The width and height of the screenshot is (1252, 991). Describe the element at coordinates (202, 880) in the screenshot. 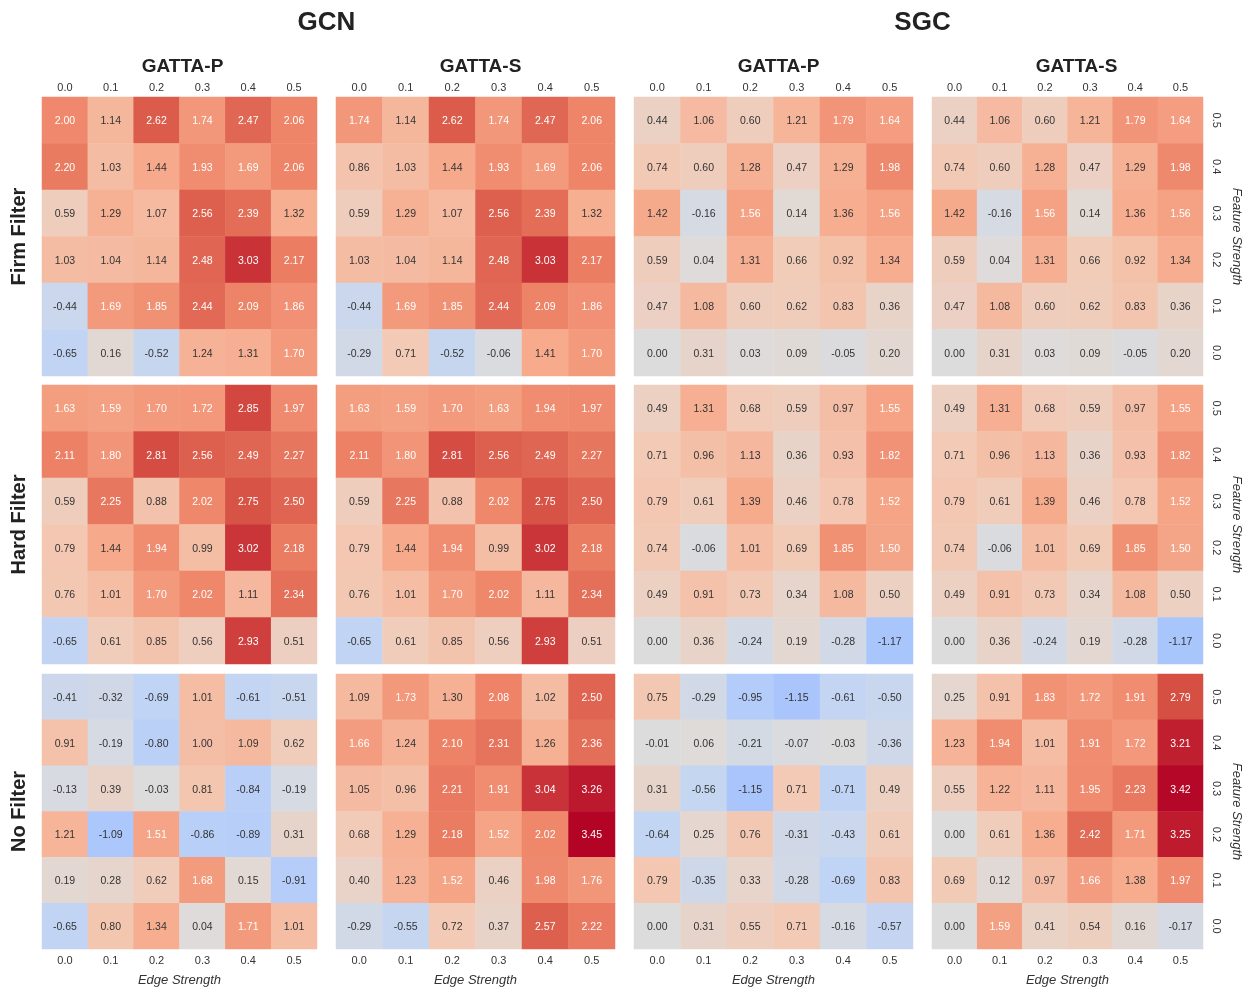

I see `data-label: 1.68` at that location.